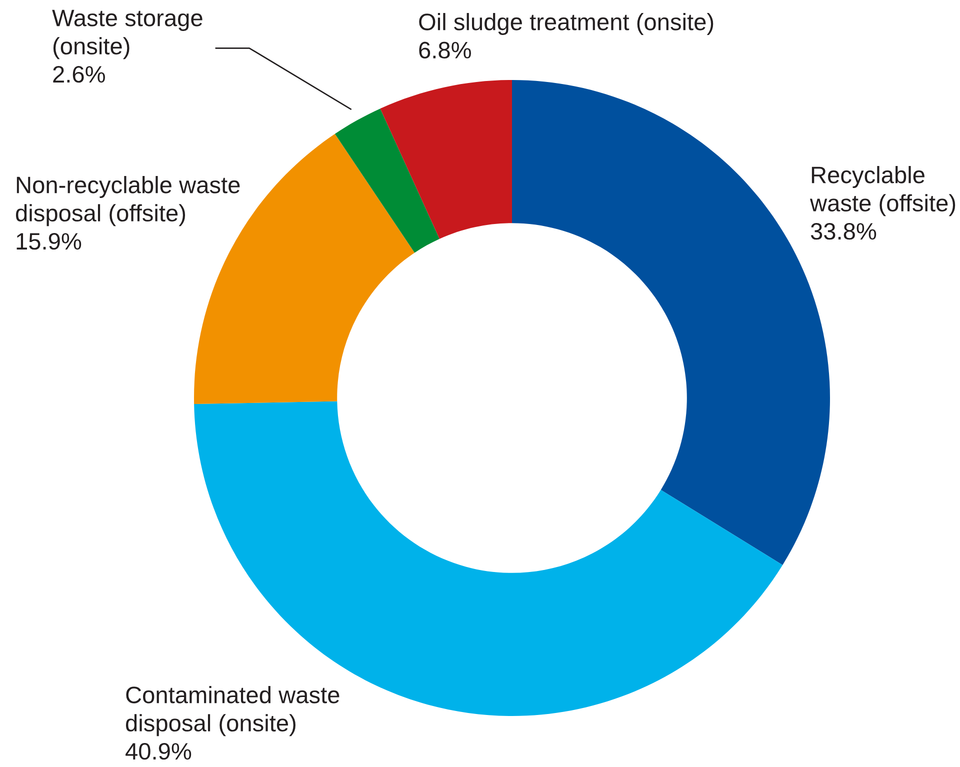 The width and height of the screenshot is (960, 767). What do you see at coordinates (127, 35) in the screenshot?
I see `slice-label: Waste storage (onsite)` at bounding box center [127, 35].